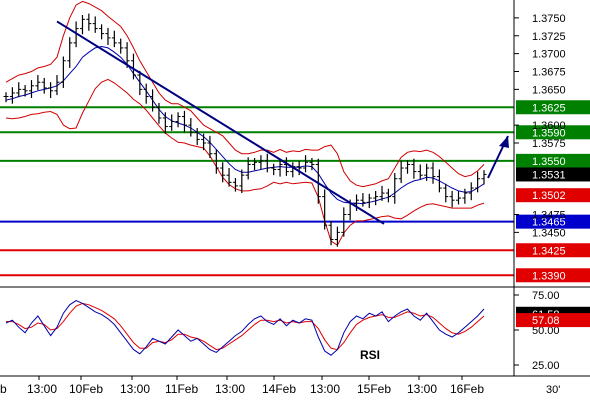  I want to click on projection-arrow-head, so click(504, 142).